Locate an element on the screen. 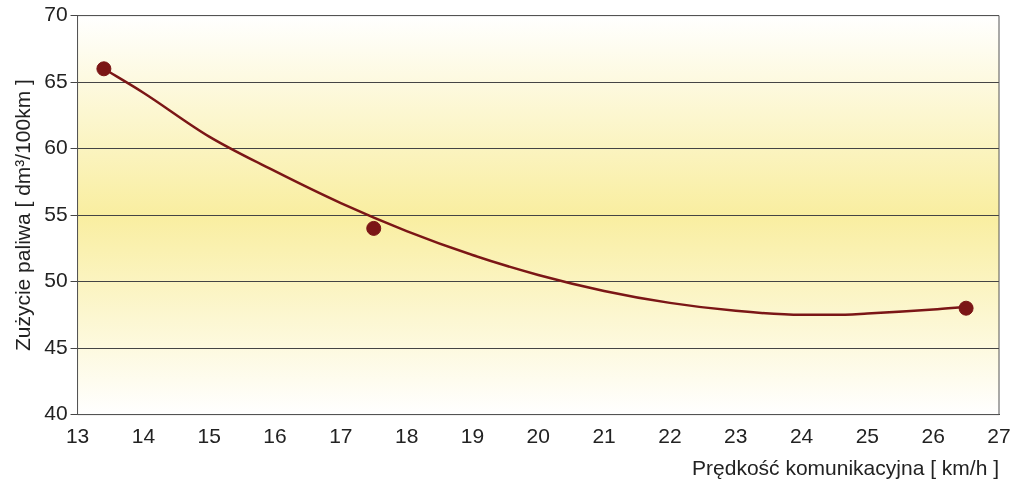 The width and height of the screenshot is (1019, 490). y-tick-label: 70 is located at coordinates (56, 14).